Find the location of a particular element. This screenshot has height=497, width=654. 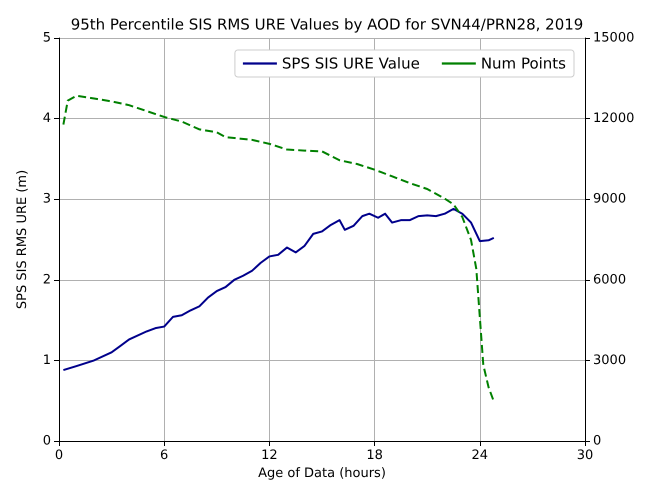

x-tick-label: 18 is located at coordinates (374, 455).